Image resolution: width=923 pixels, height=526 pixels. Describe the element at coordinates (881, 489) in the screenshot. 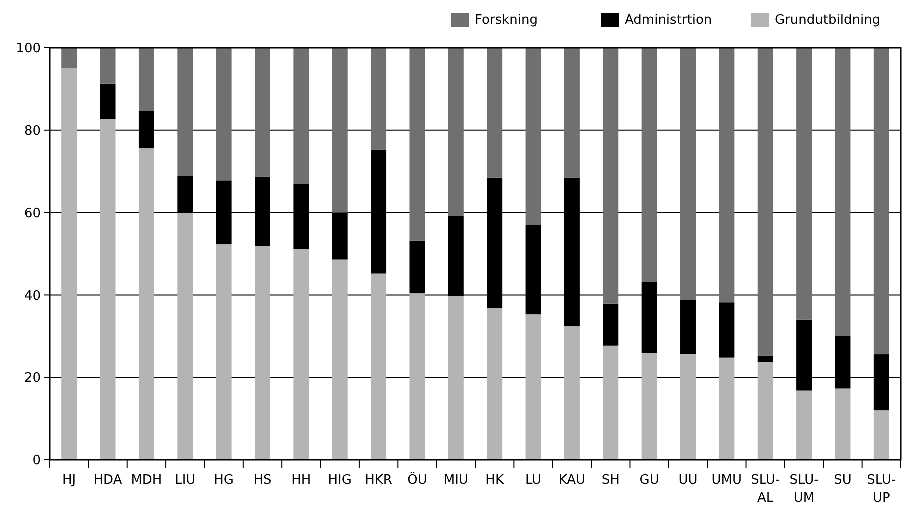

I see `x-tick-label: SLU-UP` at that location.